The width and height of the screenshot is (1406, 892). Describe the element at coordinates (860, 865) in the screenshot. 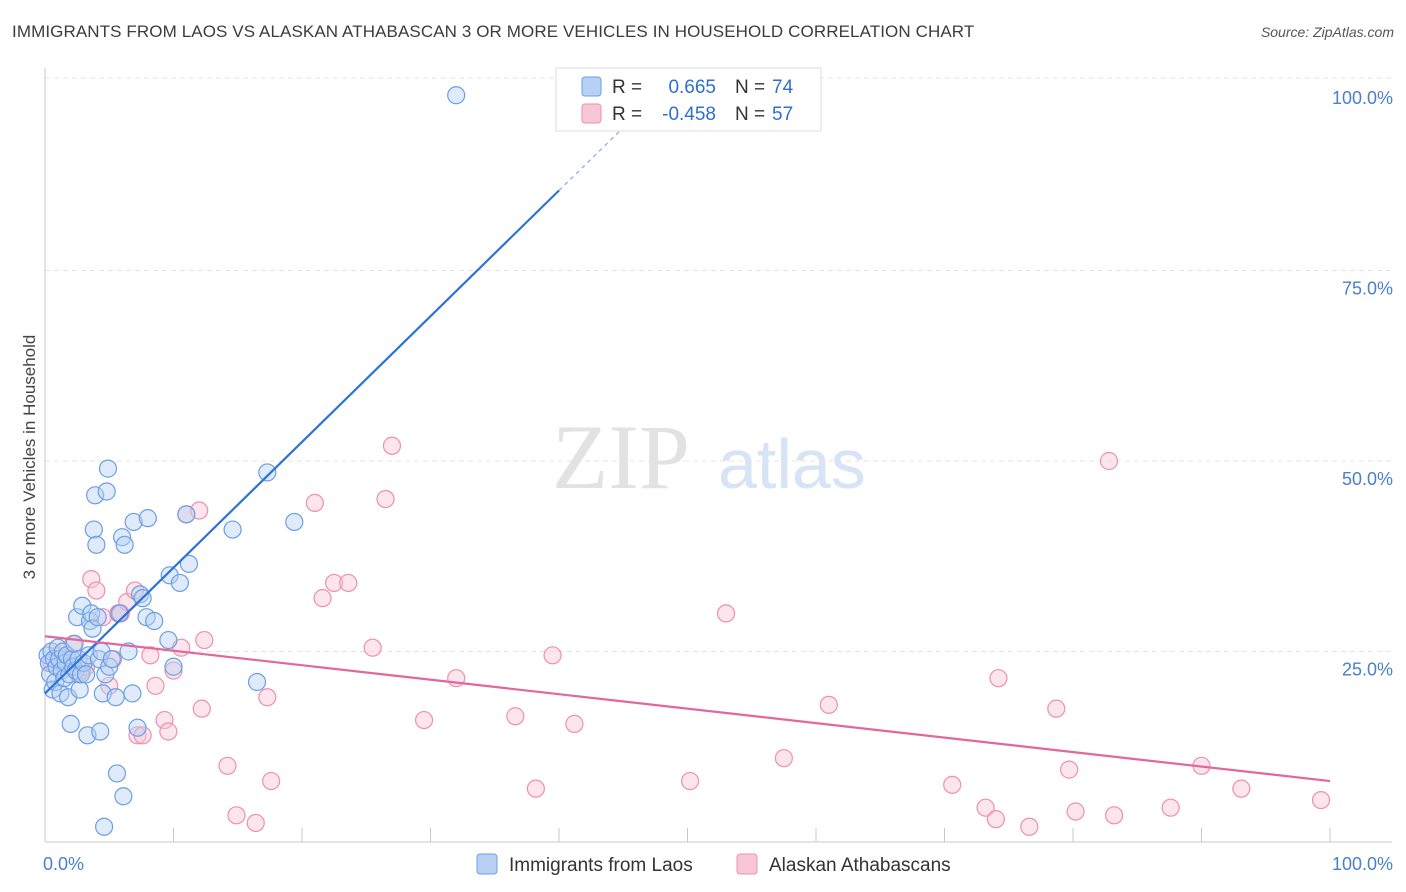

I see `legend-label-athabascans: Alaskan Athabascans` at that location.